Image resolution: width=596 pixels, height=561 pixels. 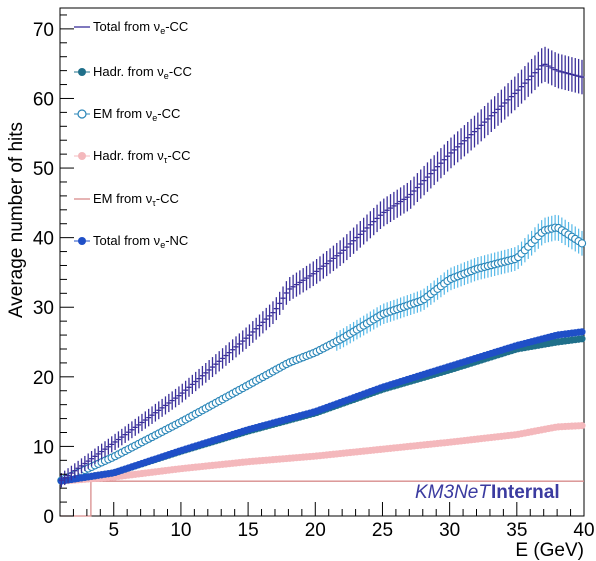 I want to click on legend-entry: Total from νe-NC, so click(x=131, y=241).